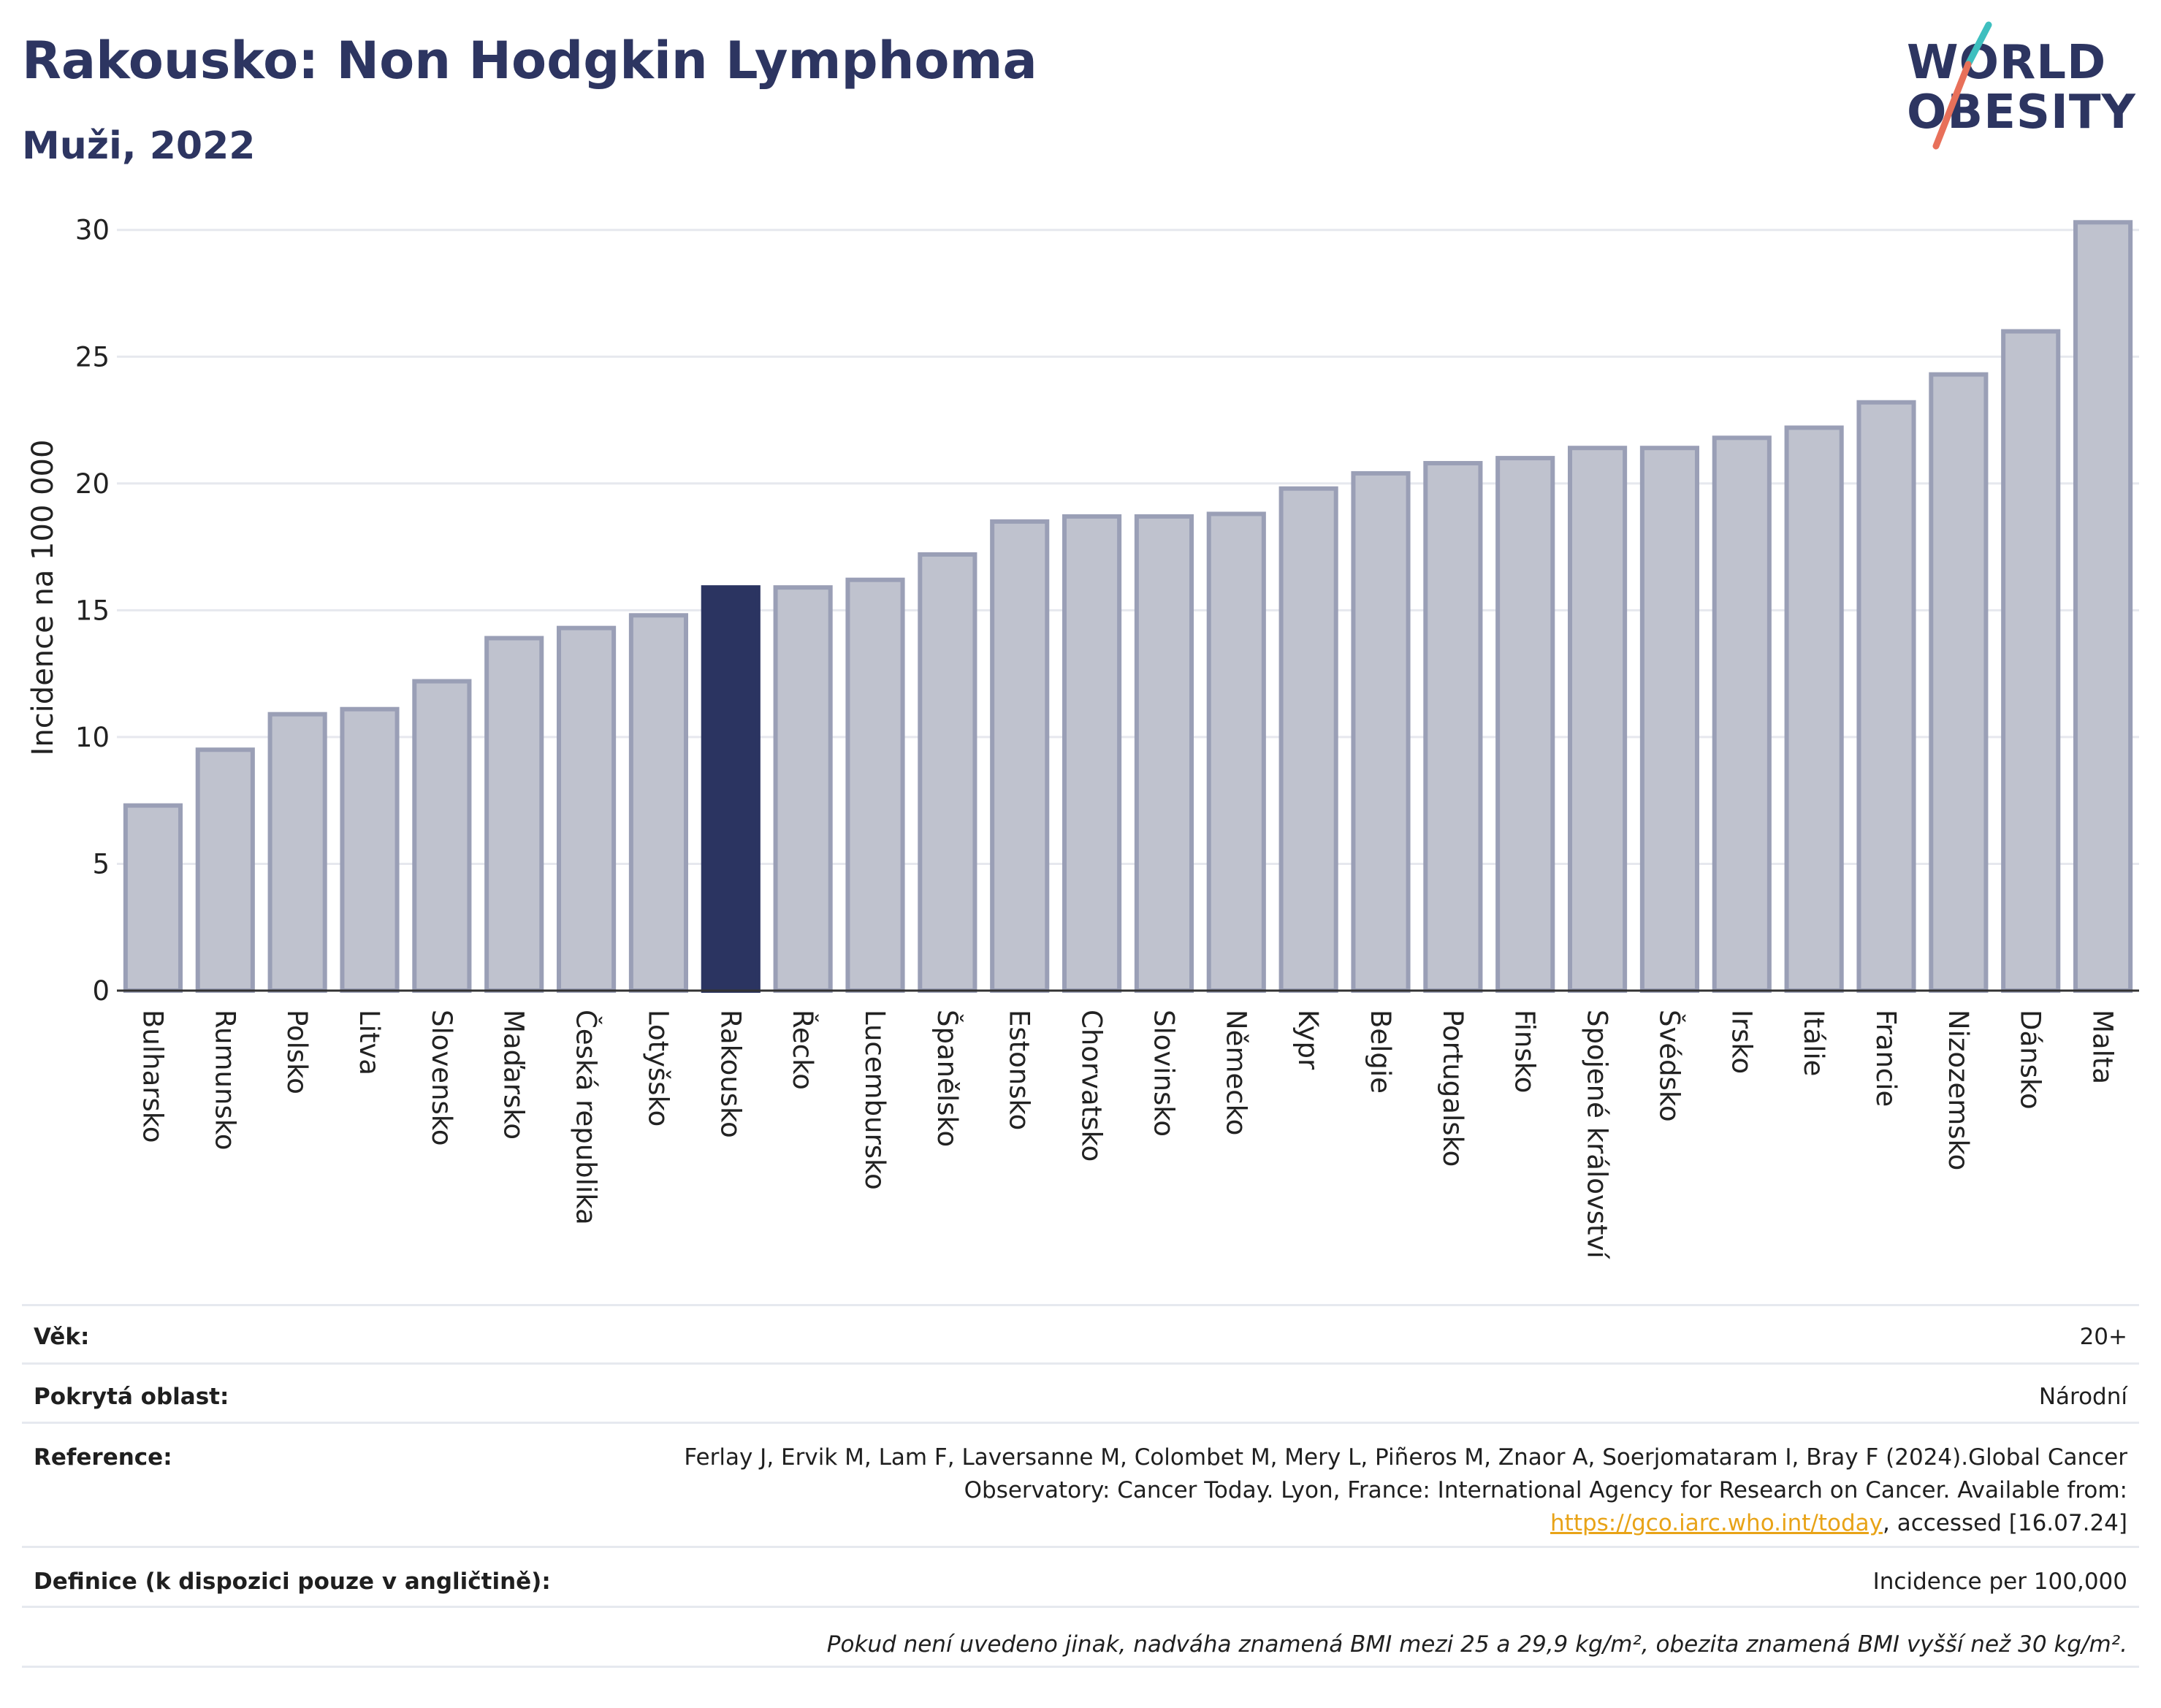 This screenshot has width=2161, height=1708. I want to click on bar-Finsko, so click(1525, 724).